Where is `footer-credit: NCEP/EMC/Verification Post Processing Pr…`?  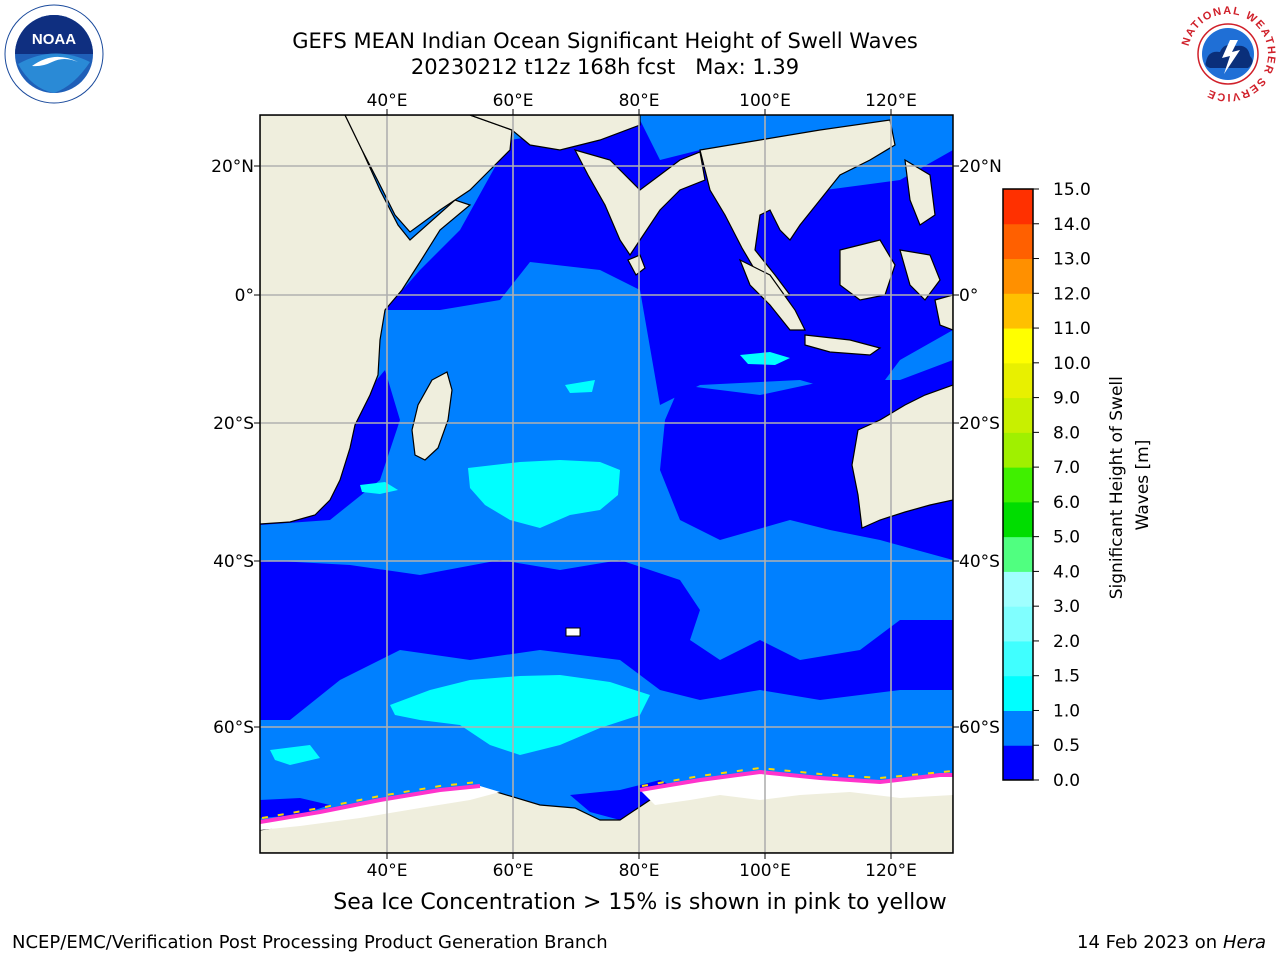
footer-credit: NCEP/EMC/Verification Post Processing Pr… is located at coordinates (310, 942).